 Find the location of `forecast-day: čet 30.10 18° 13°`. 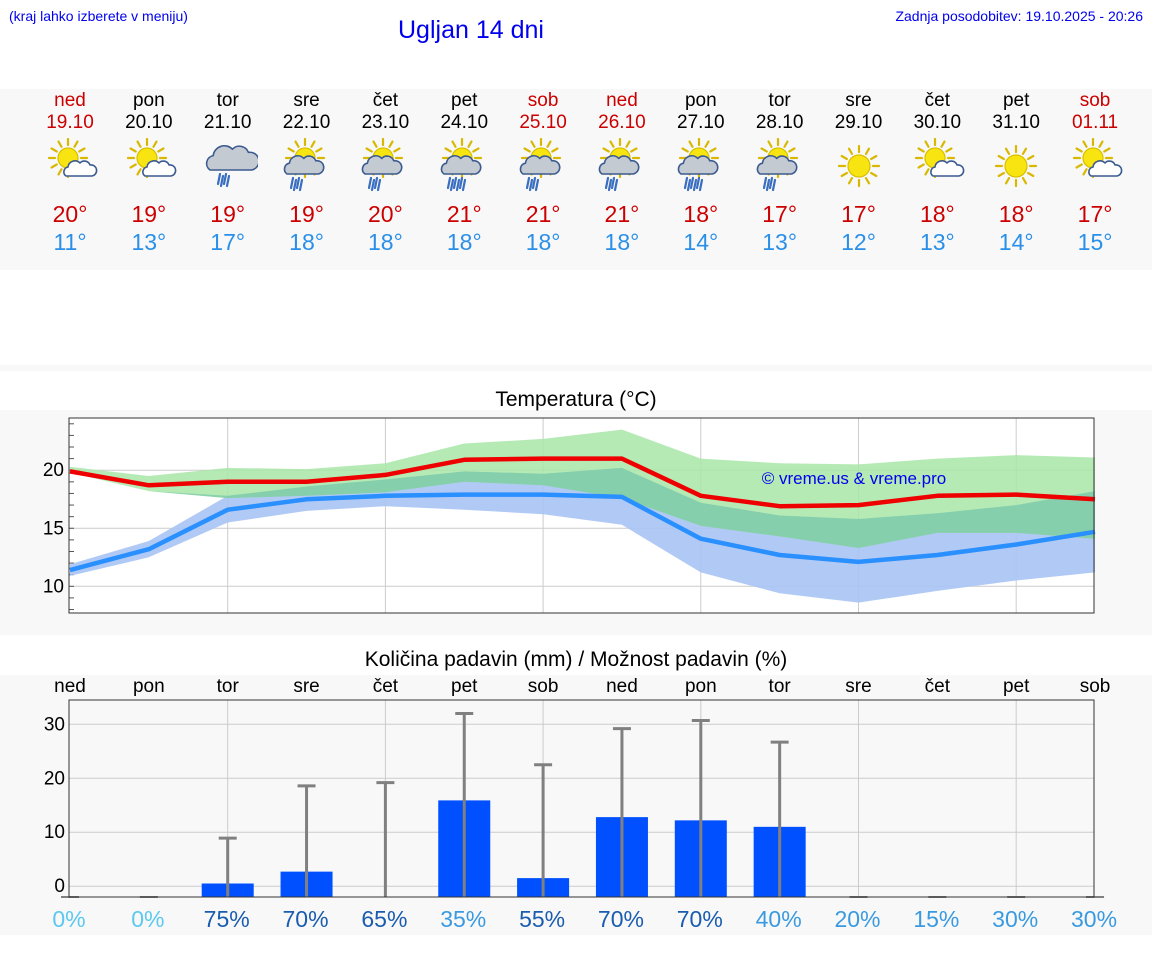

forecast-day: čet 30.10 18° 13° is located at coordinates (937, 172).